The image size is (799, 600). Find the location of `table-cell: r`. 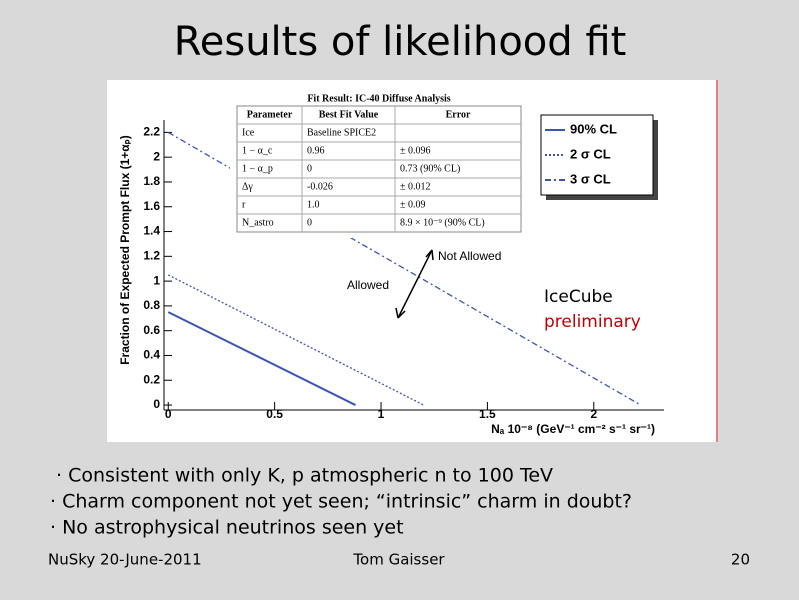

table-cell: r is located at coordinates (244, 204).